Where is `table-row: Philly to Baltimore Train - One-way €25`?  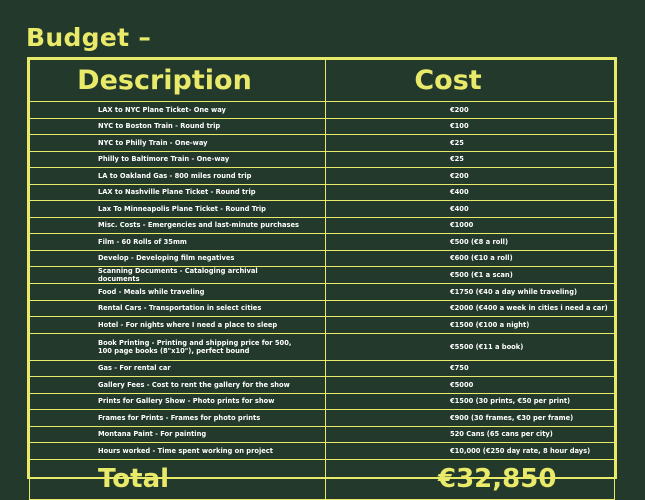
table-row: Philly to Baltimore Train - One-way €25 is located at coordinates (322, 159).